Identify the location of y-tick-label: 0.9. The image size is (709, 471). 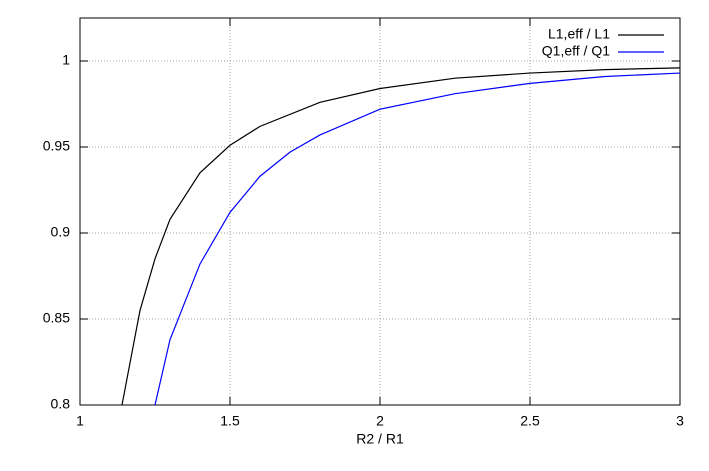
(61, 232).